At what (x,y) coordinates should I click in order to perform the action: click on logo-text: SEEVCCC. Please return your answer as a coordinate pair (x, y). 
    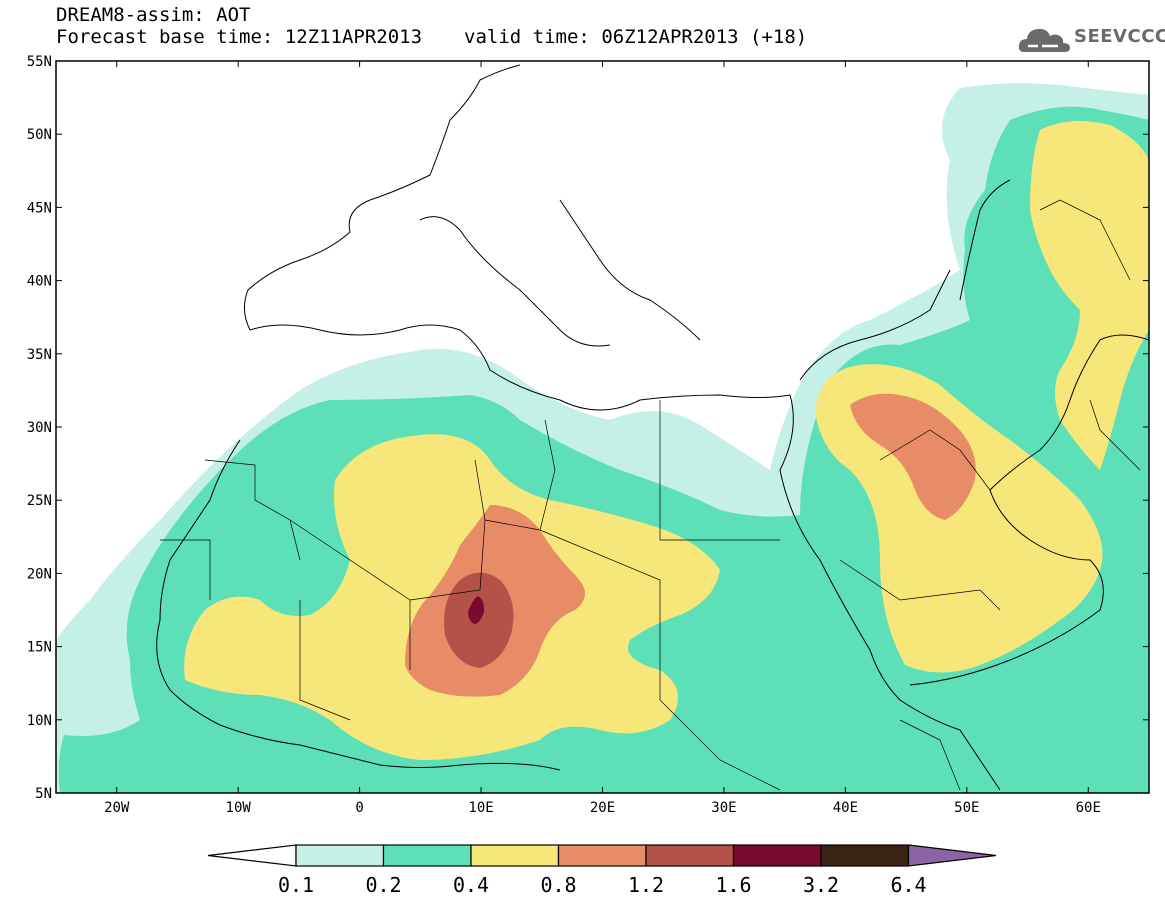
    Looking at the image, I should click on (1119, 36).